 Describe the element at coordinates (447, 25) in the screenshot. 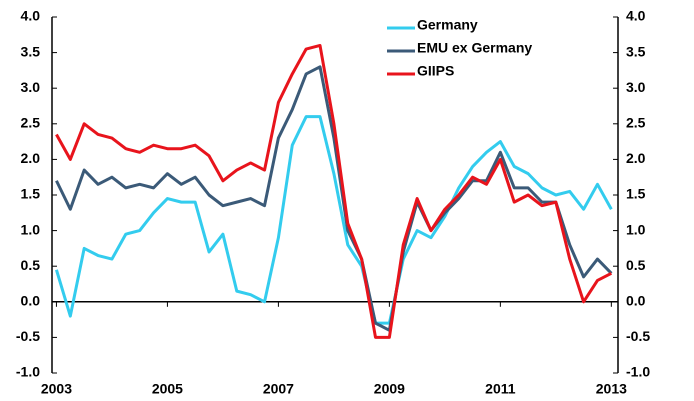

I see `legend-label: Germany` at that location.